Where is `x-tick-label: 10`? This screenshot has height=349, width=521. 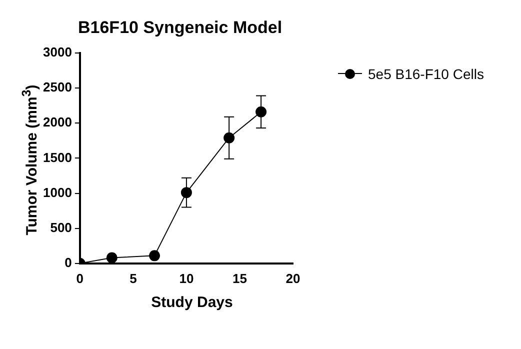
x-tick-label: 10 is located at coordinates (186, 278).